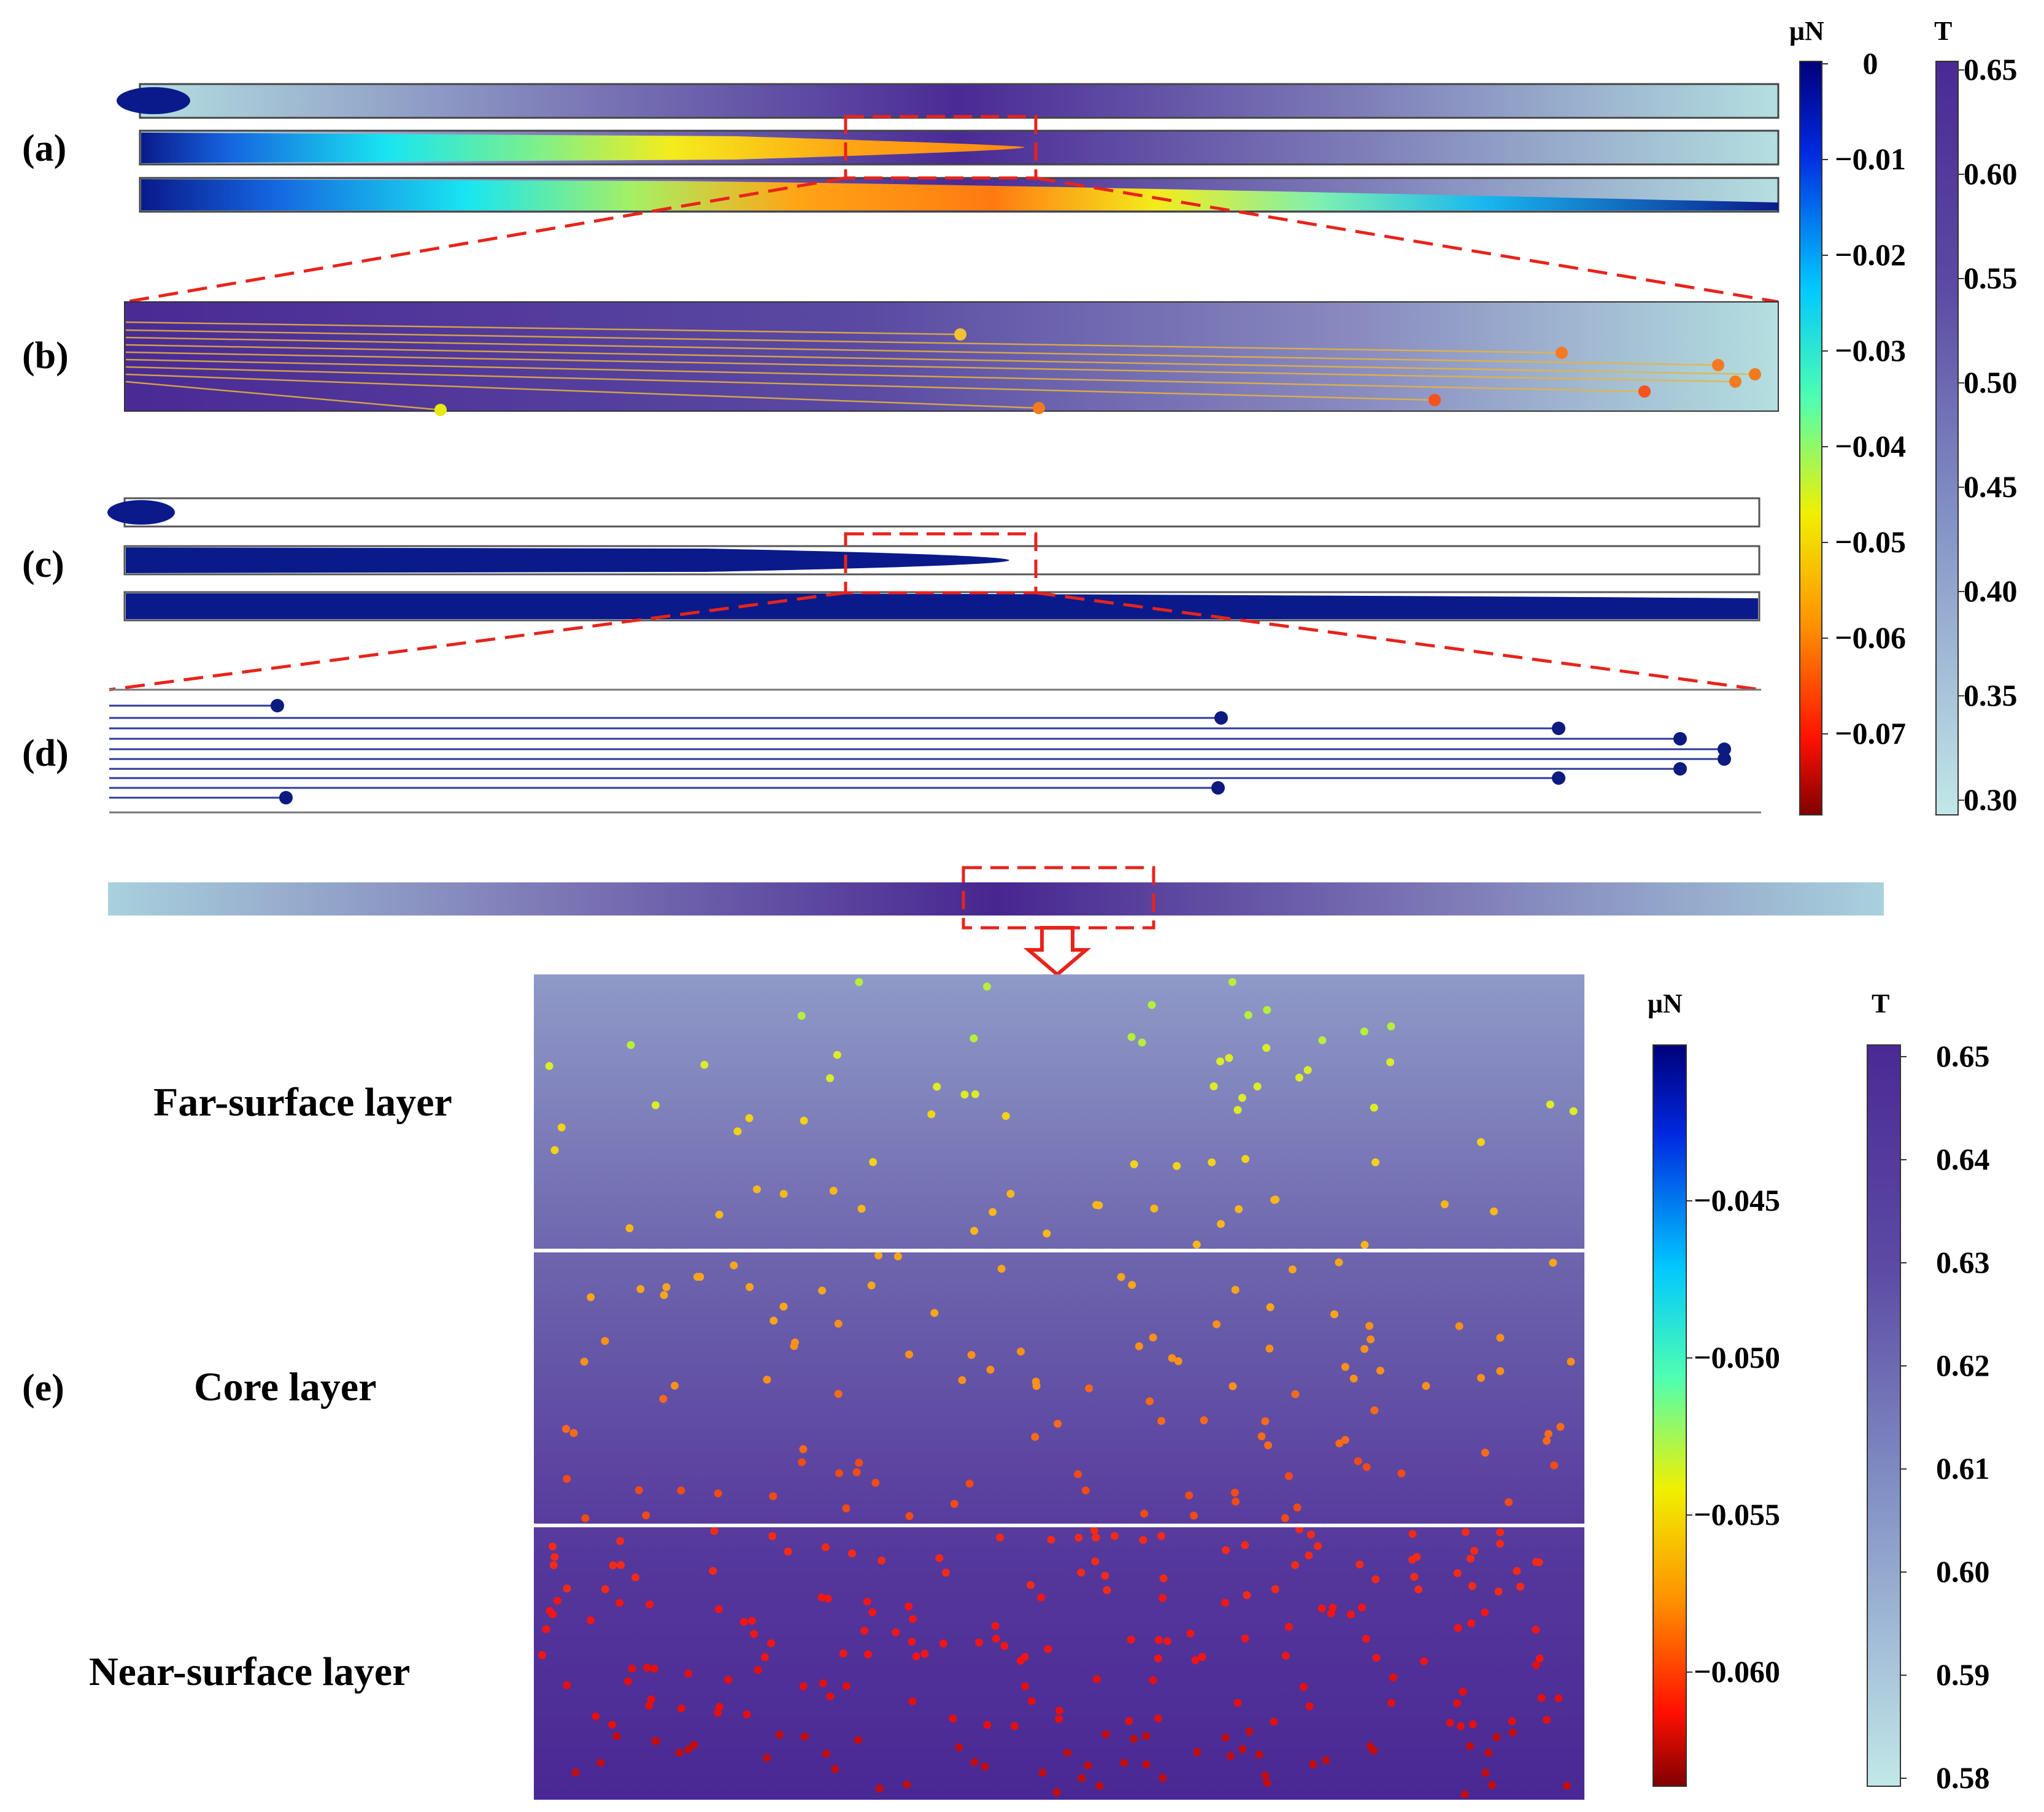 This screenshot has height=1812, width=2044. What do you see at coordinates (46, 753) in the screenshot?
I see `panel-label-d: (d)` at bounding box center [46, 753].